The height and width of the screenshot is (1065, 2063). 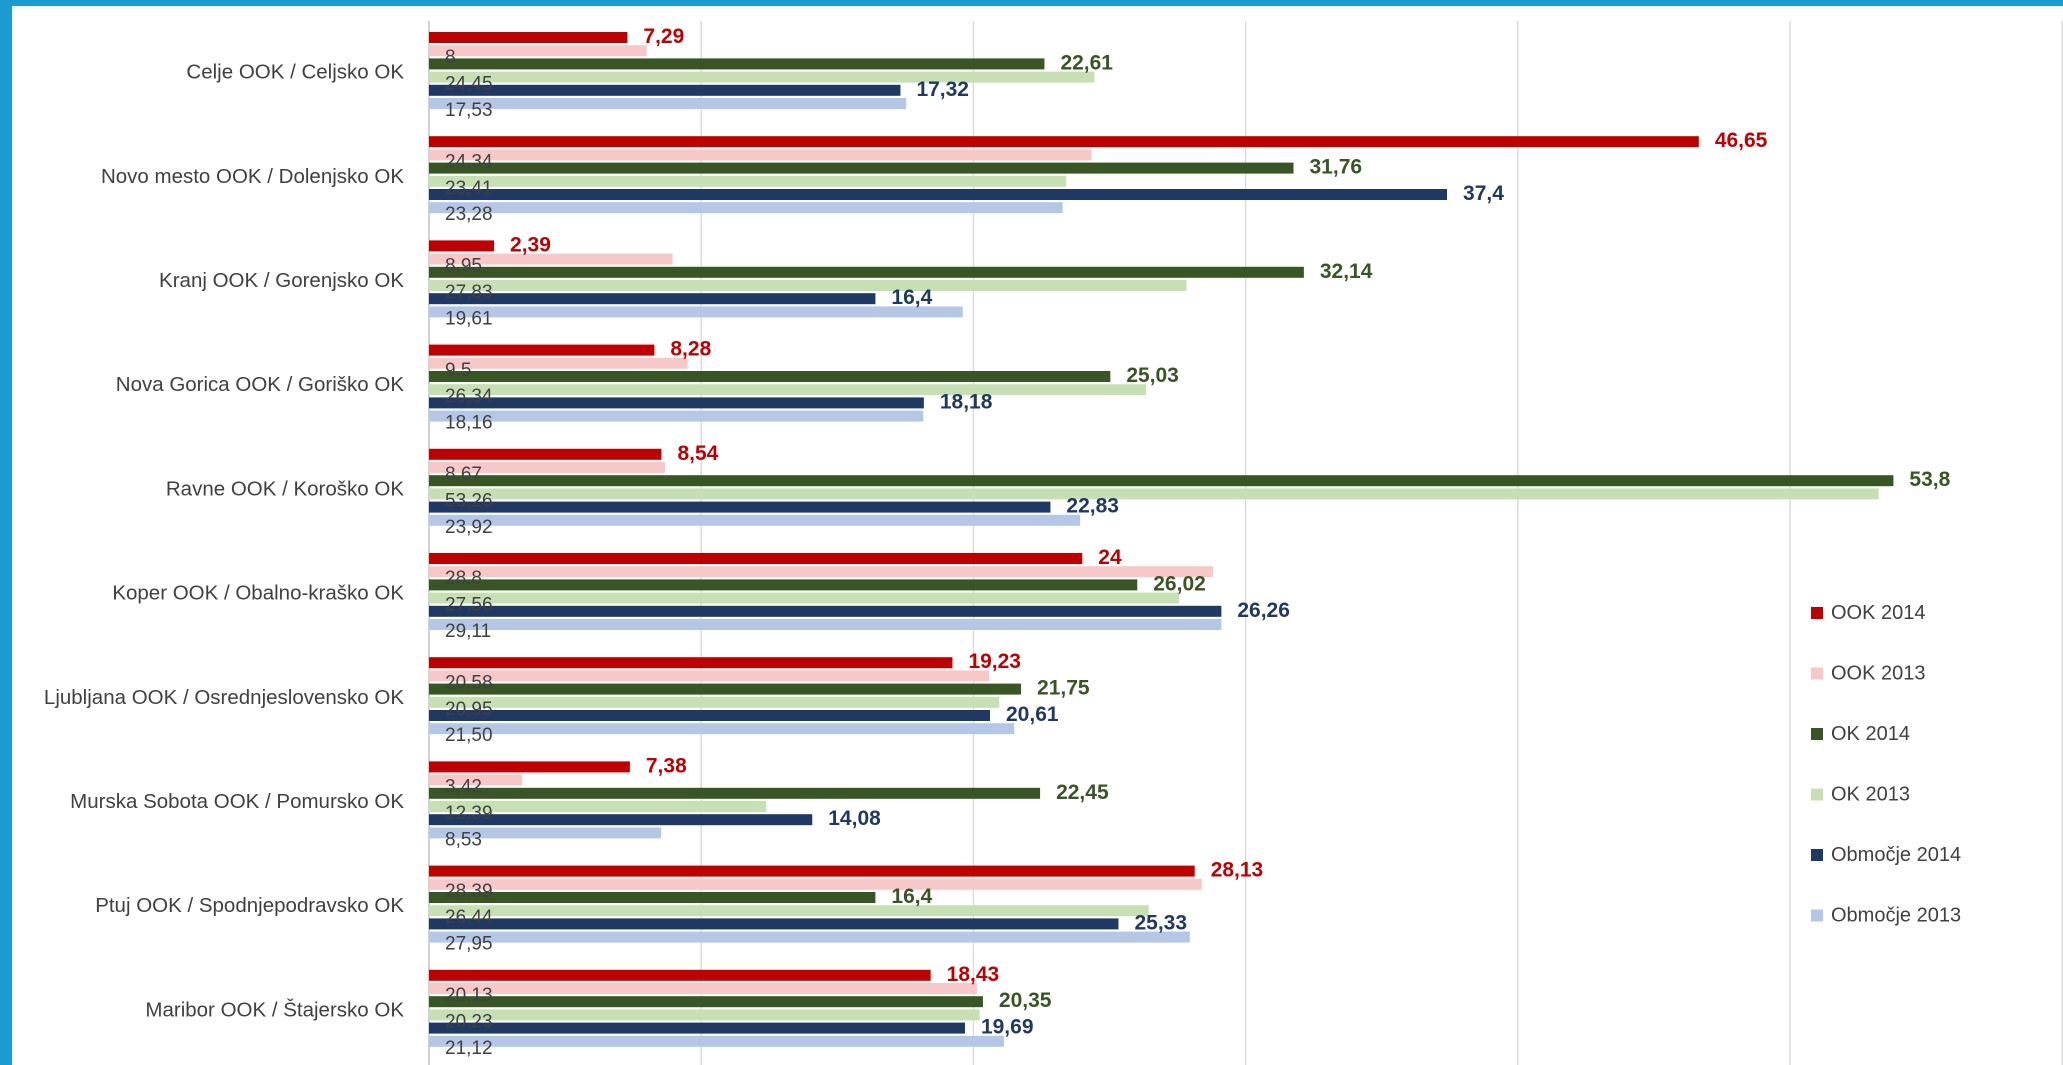 What do you see at coordinates (463, 787) in the screenshot?
I see `data-label-ook-2013-murska-sobota-ook-pomursko-ok: 3,42` at bounding box center [463, 787].